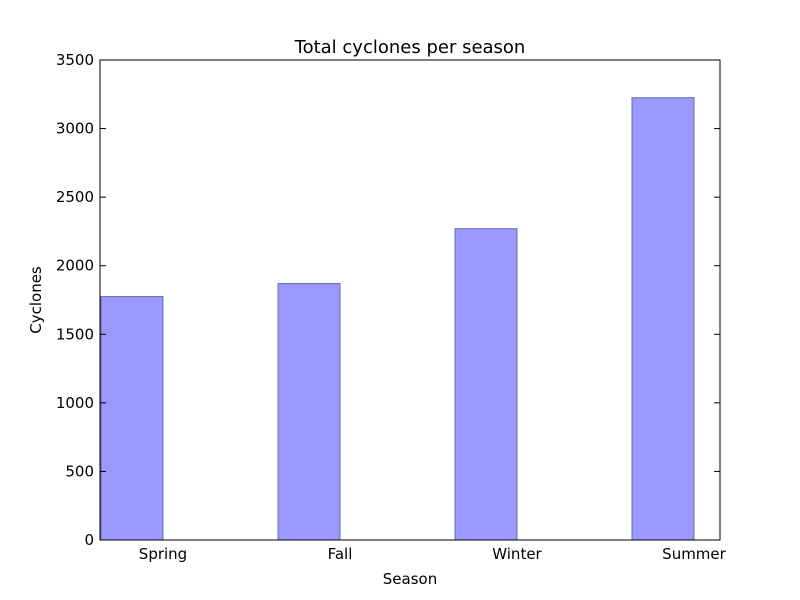 This screenshot has width=800, height=600. Describe the element at coordinates (75, 403) in the screenshot. I see `y-tick-label-1000: 1000` at that location.